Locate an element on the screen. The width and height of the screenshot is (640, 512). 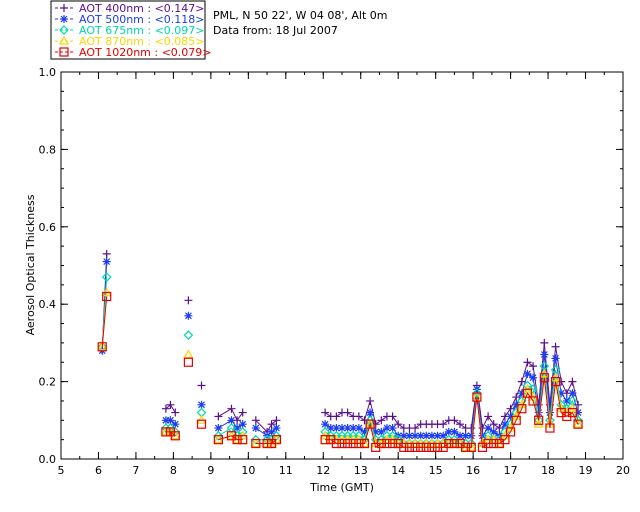
legend-label: AOT 870nm : <0.085> is located at coordinates (142, 41).